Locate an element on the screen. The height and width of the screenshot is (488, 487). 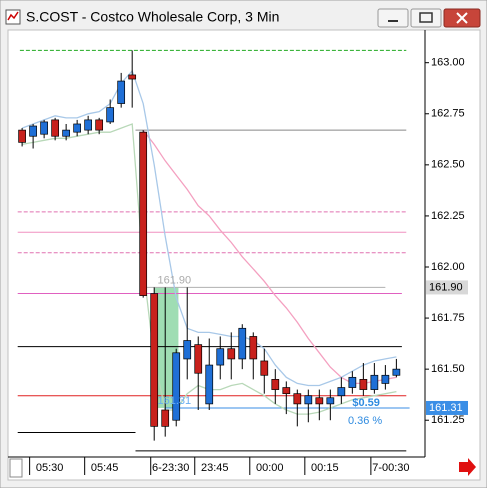
x-tick-label: 00:15 is located at coordinates (325, 468).